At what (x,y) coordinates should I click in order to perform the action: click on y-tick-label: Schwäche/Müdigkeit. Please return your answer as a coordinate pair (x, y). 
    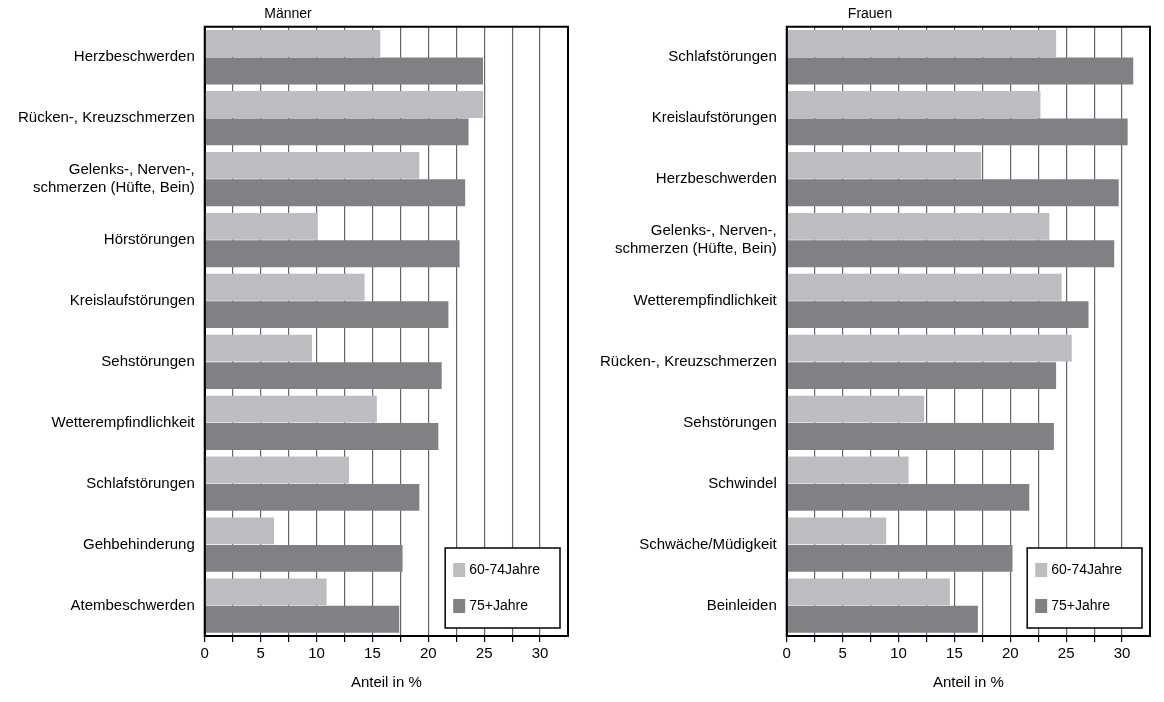
    Looking at the image, I should click on (708, 543).